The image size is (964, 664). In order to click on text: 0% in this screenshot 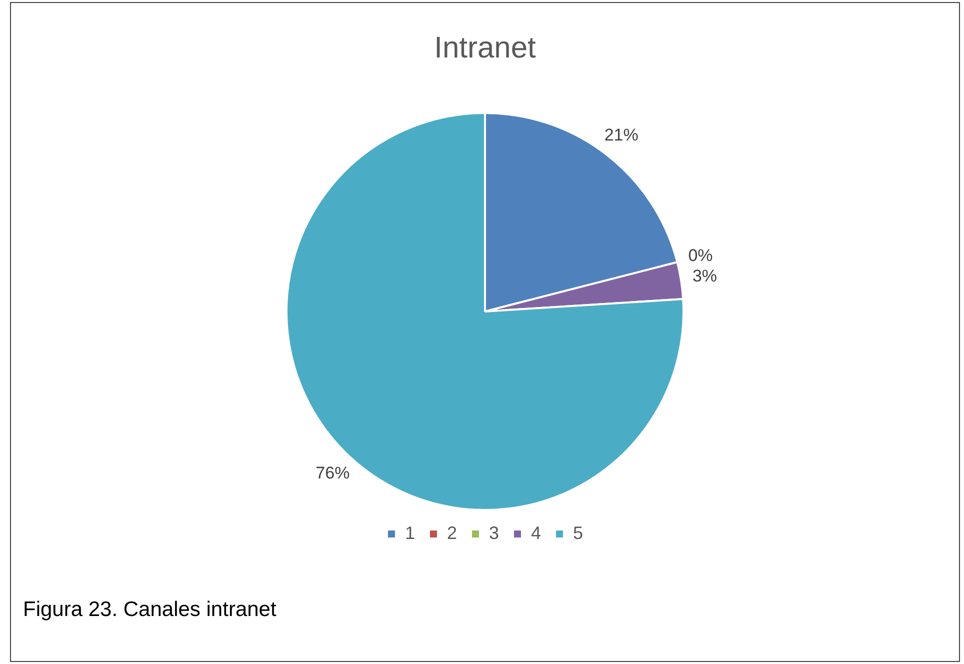, I will do `click(700, 255)`.